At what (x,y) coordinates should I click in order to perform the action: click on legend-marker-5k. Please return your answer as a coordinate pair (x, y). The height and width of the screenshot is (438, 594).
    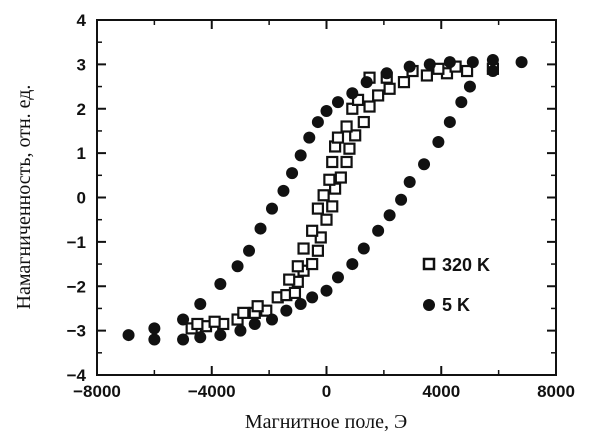
    Looking at the image, I should click on (429, 305).